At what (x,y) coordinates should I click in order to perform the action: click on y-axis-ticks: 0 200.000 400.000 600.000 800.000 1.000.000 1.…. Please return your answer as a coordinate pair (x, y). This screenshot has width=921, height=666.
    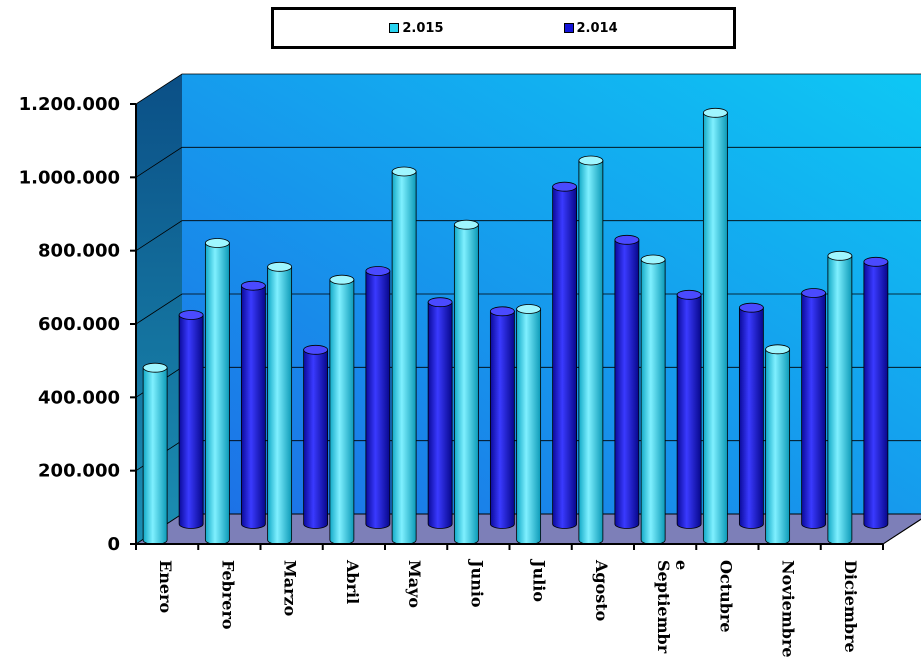
    Looking at the image, I should click on (77, 324).